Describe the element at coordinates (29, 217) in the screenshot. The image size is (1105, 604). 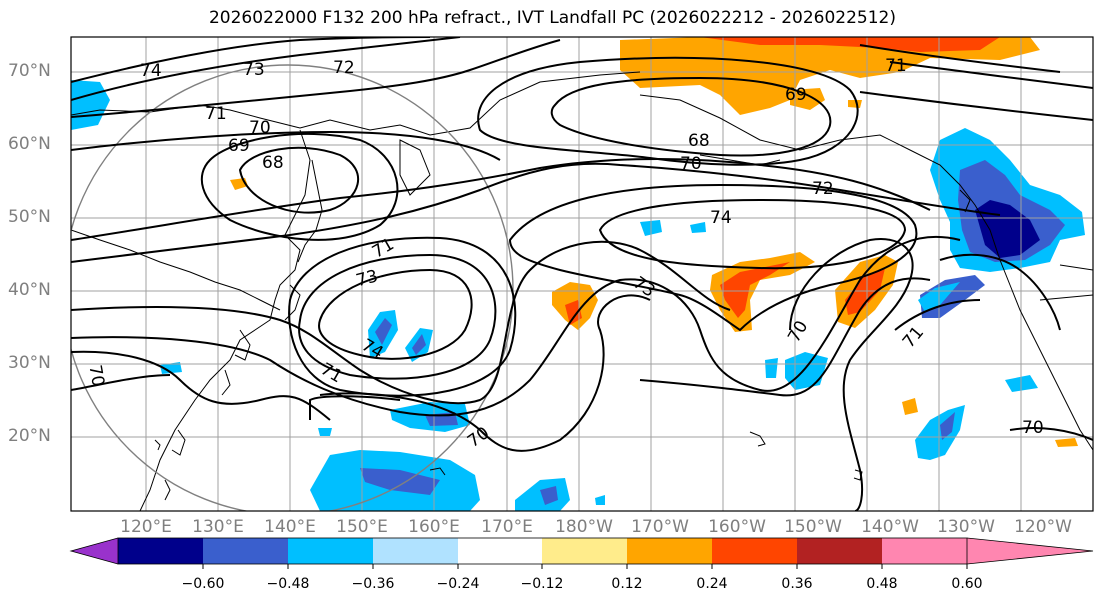
I see `lat-label: 50°N` at that location.